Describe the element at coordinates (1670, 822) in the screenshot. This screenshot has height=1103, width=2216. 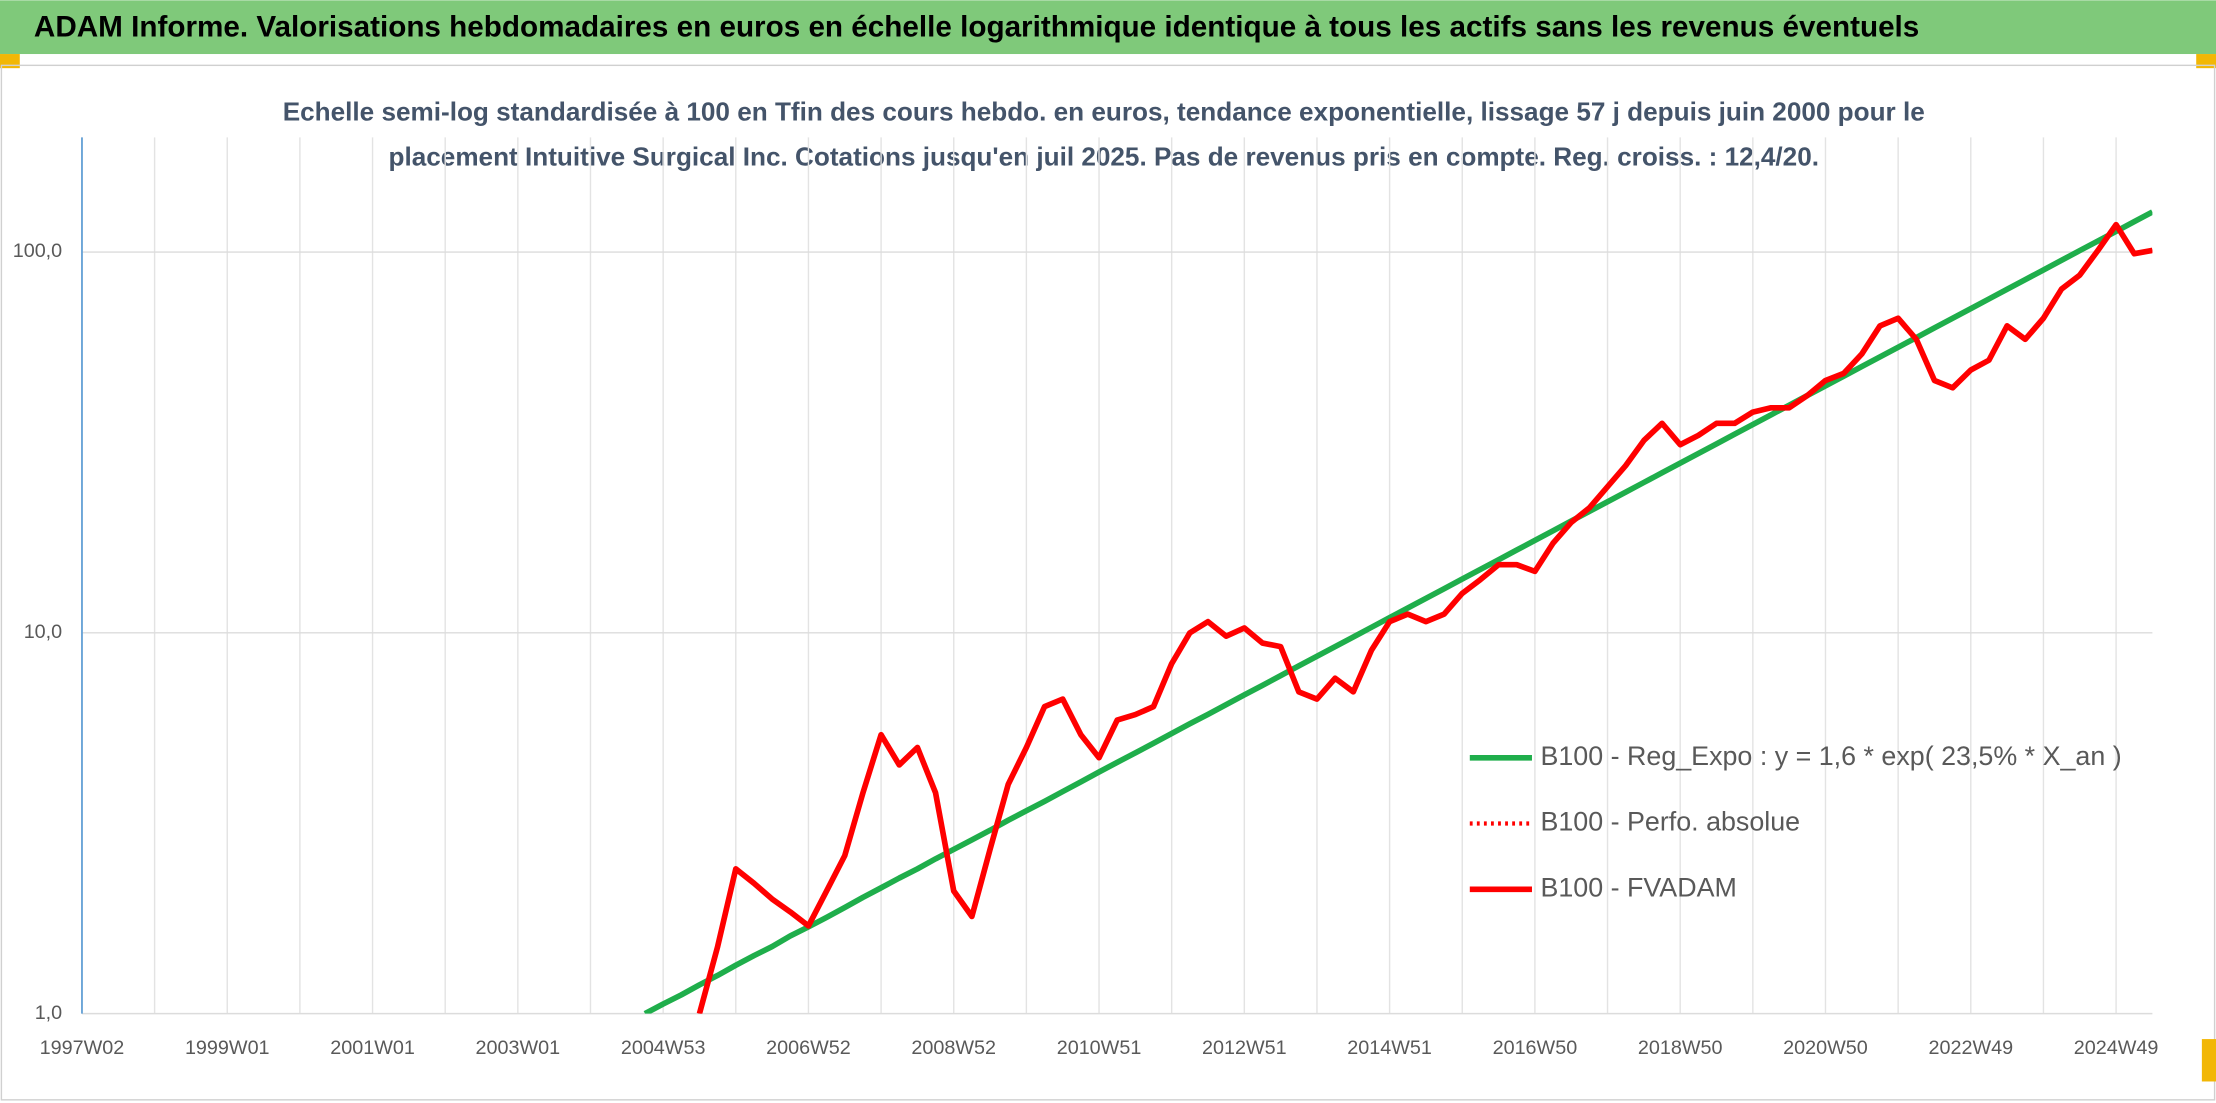
I see `legend-label: B100 - Perfo. absolue` at that location.